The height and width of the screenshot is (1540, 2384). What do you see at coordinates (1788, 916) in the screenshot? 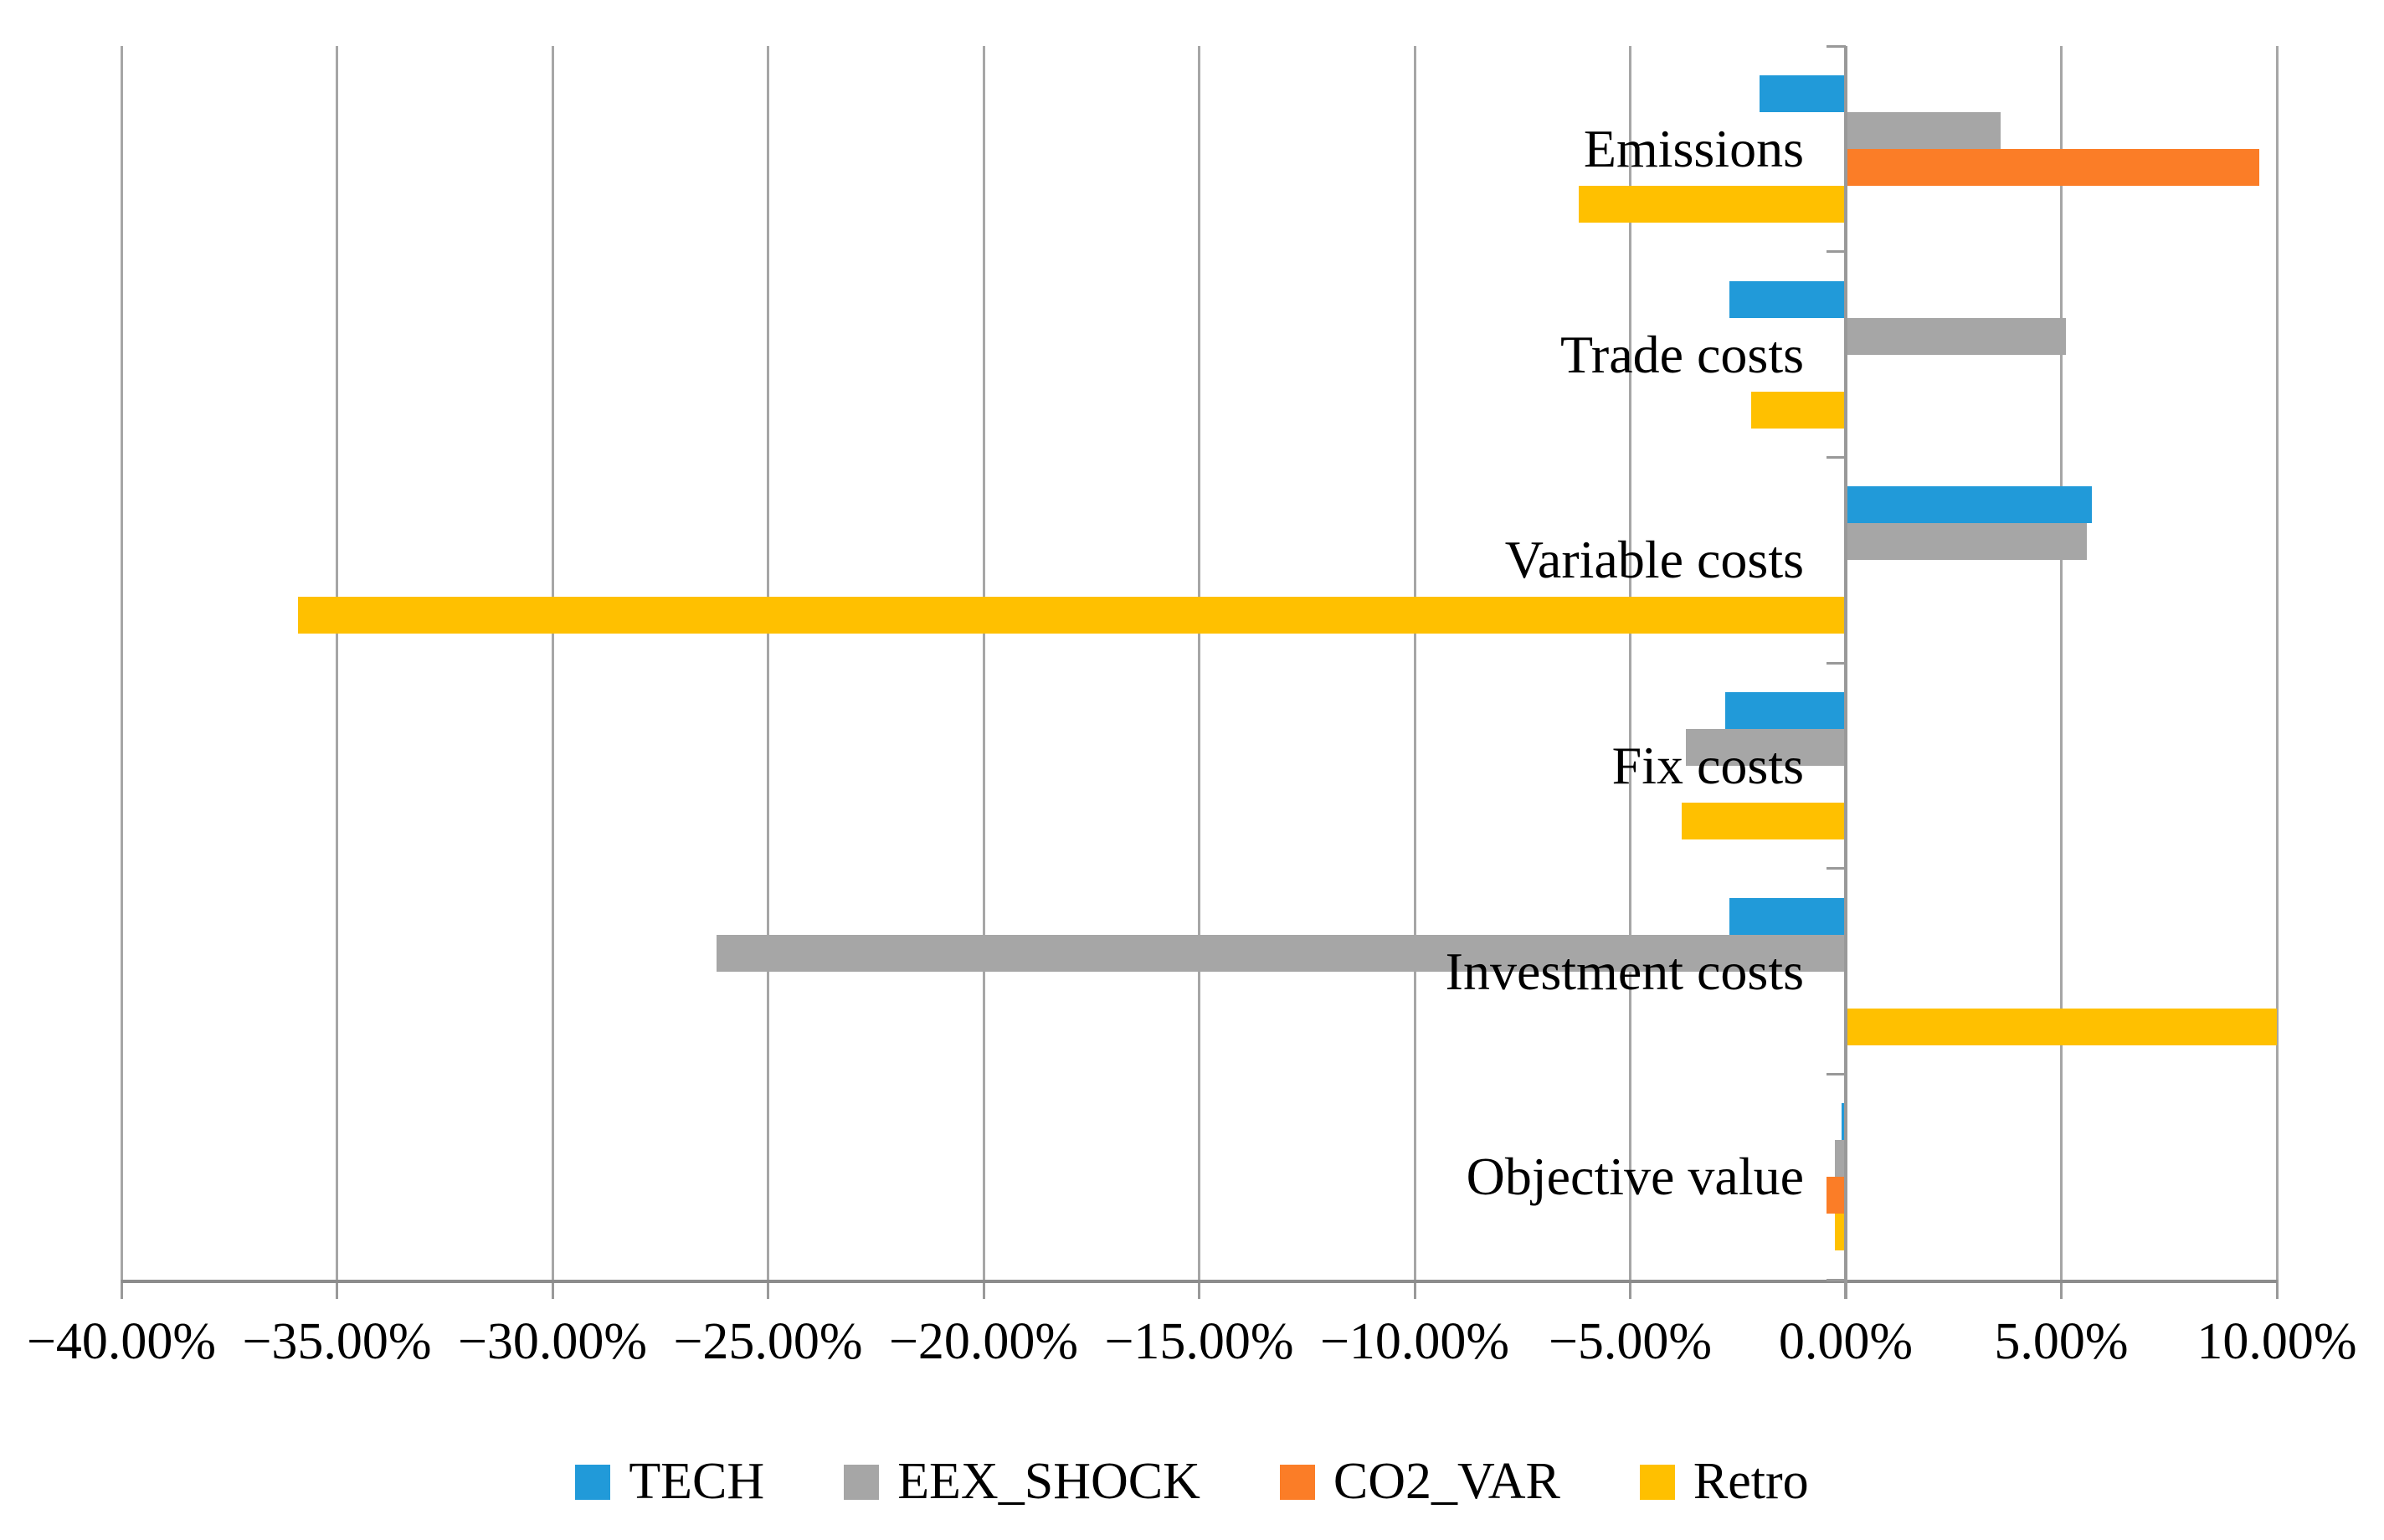
I see `bar-tech-investment-costs` at bounding box center [1788, 916].